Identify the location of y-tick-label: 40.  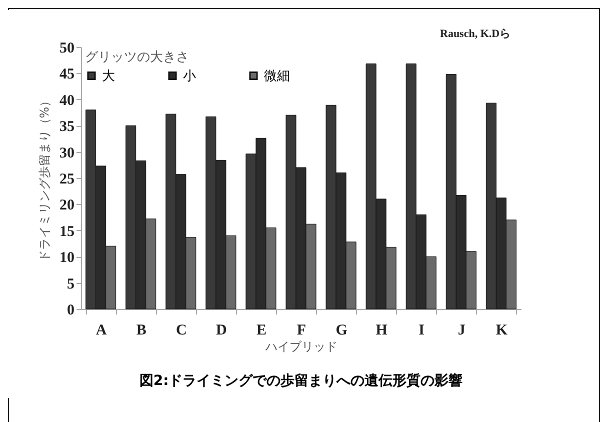
(67, 100).